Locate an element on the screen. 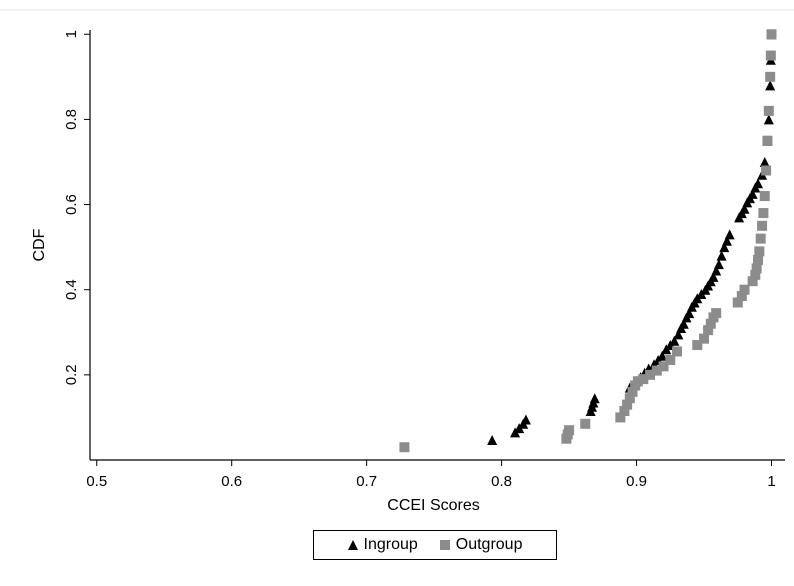 This screenshot has width=794, height=586. legend-label-outgroup: Outgroup is located at coordinates (489, 544).